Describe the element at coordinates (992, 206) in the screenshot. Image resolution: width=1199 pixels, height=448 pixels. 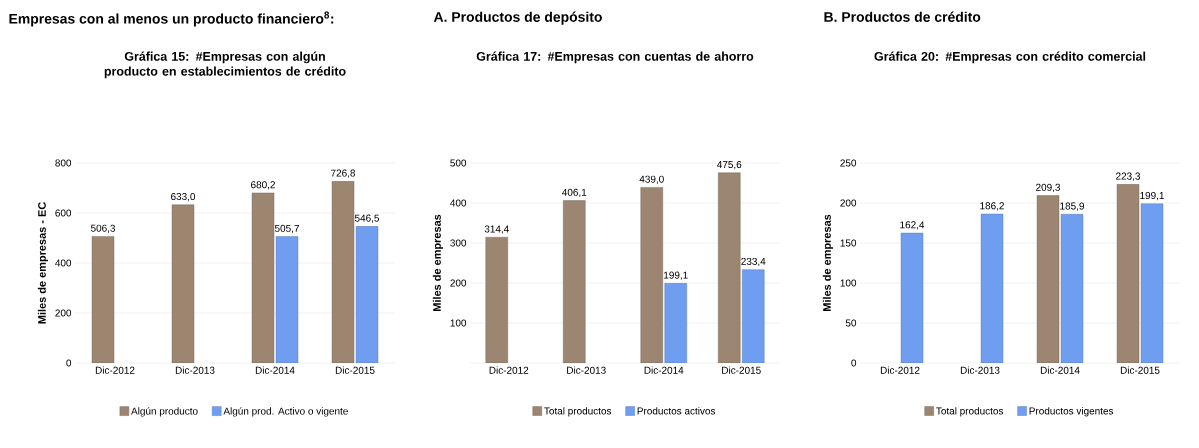
I see `data-label: 186,2` at that location.